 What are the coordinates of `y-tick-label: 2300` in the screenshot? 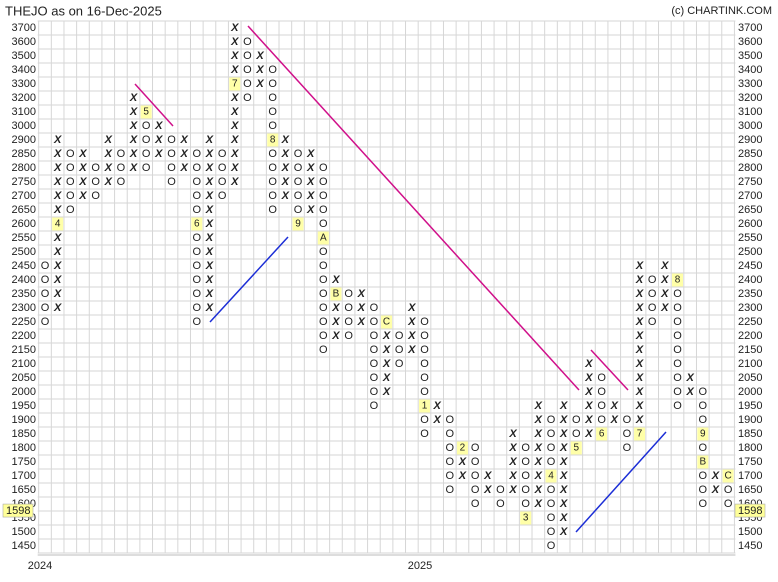 It's located at (24, 308).